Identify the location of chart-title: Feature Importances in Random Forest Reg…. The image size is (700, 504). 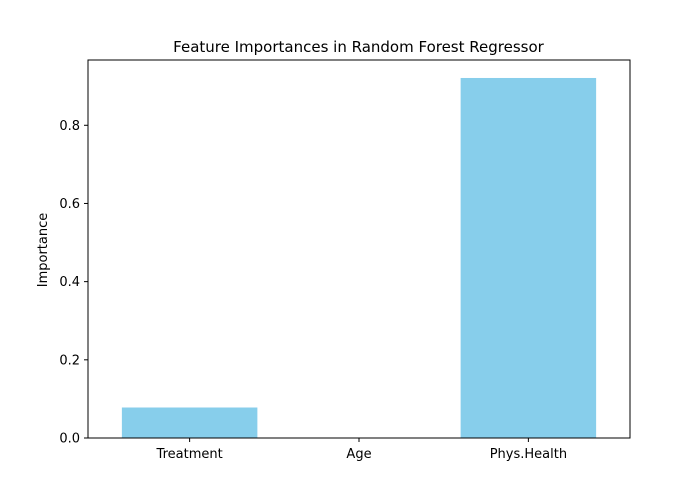
(358, 47).